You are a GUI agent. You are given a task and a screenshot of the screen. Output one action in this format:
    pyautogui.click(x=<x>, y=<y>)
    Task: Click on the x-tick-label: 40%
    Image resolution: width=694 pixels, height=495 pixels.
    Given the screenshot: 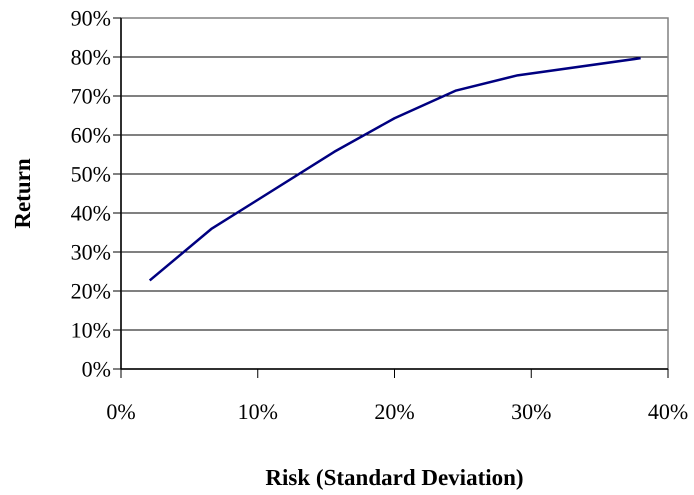 What is the action you would take?
    pyautogui.click(x=668, y=411)
    